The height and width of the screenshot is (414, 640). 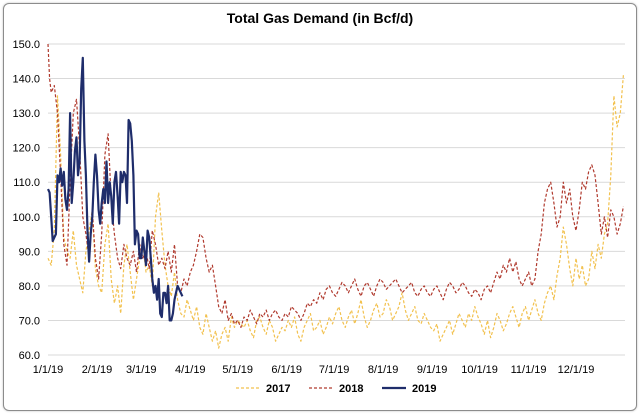 What do you see at coordinates (286, 370) in the screenshot?
I see `x-tick-label: 6/1/19` at bounding box center [286, 370].